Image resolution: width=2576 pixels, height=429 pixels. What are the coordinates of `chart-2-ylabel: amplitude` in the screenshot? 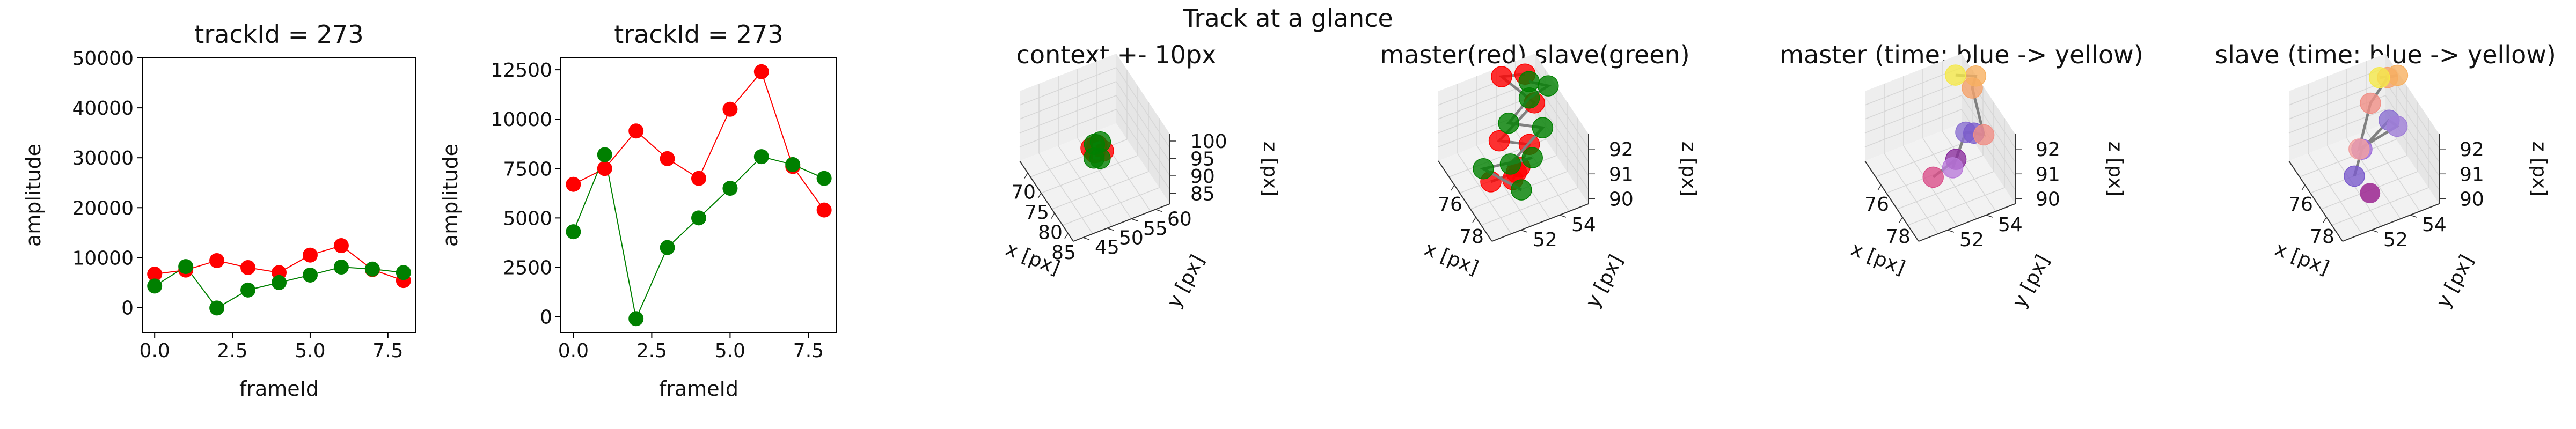 It's located at (450, 195).